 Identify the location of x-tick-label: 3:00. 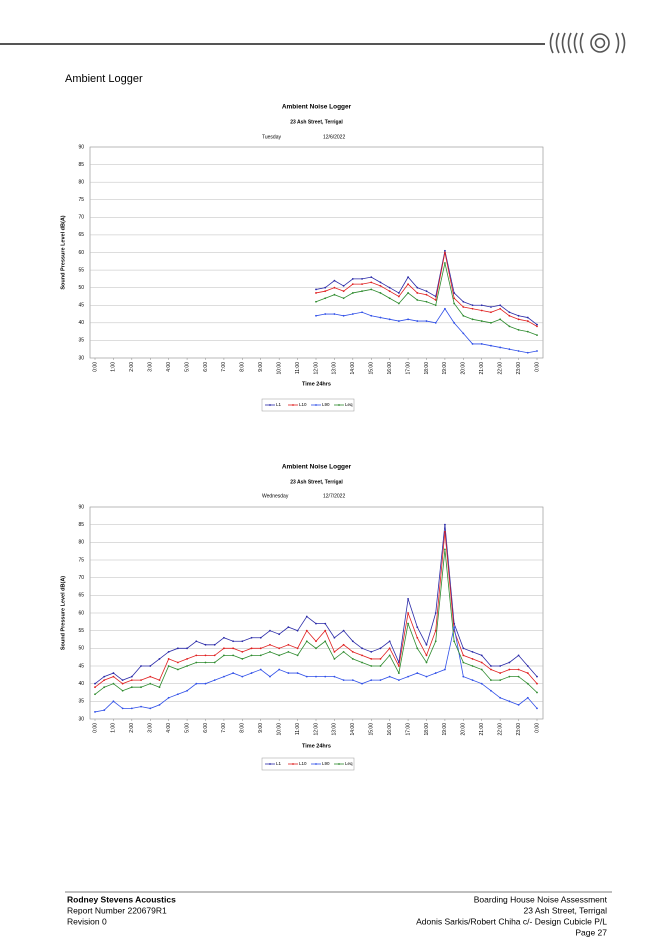
(151, 728).